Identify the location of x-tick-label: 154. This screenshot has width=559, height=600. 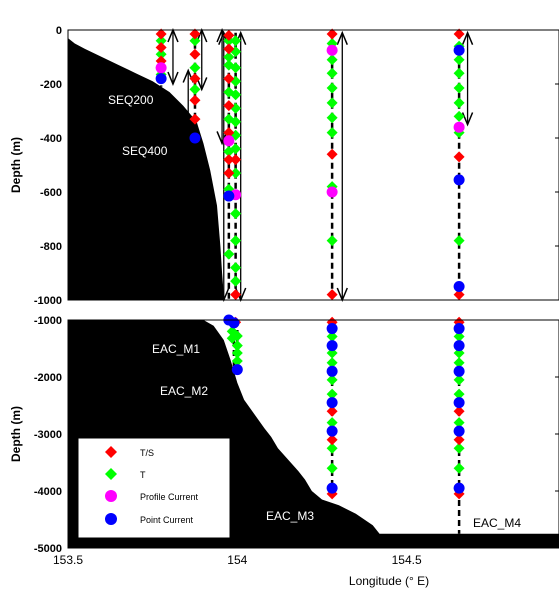
(237, 560).